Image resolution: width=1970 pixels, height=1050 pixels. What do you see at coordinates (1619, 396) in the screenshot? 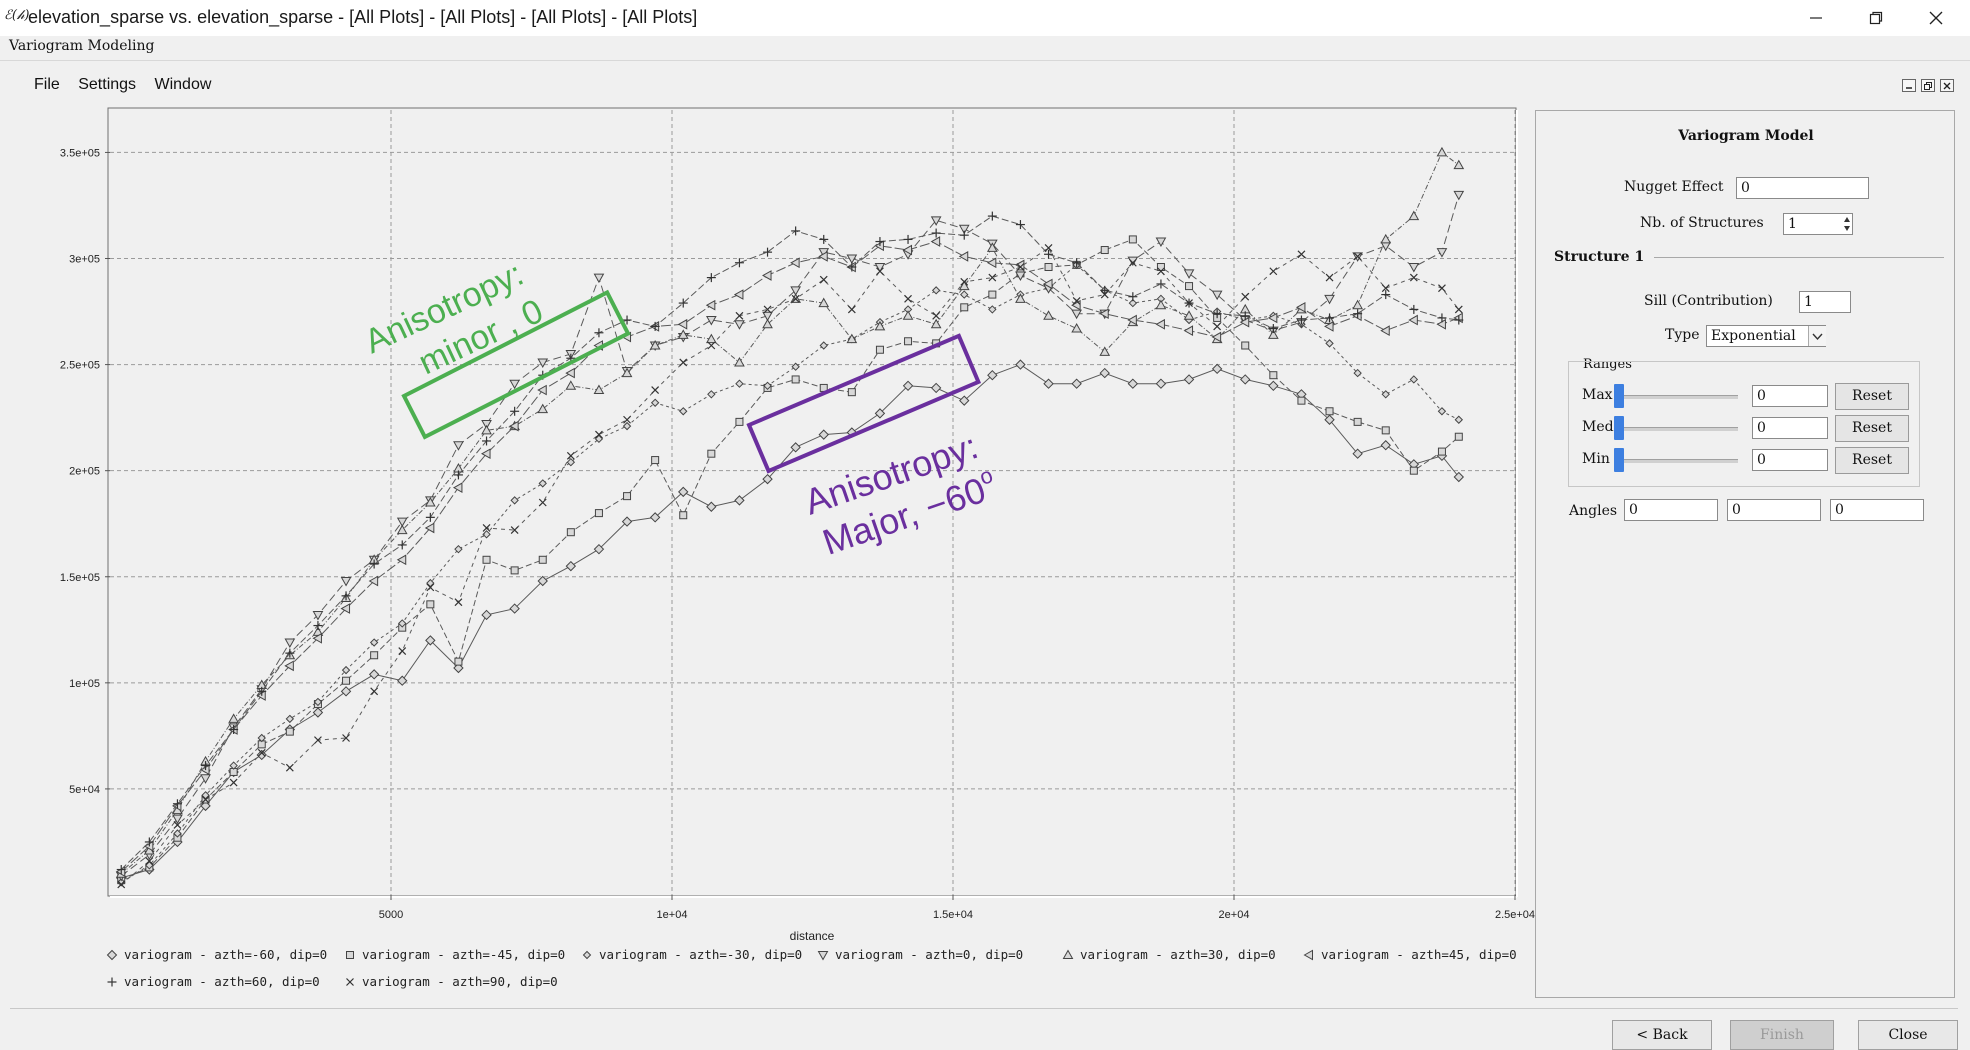
I see `range-max-slider-handle` at bounding box center [1619, 396].